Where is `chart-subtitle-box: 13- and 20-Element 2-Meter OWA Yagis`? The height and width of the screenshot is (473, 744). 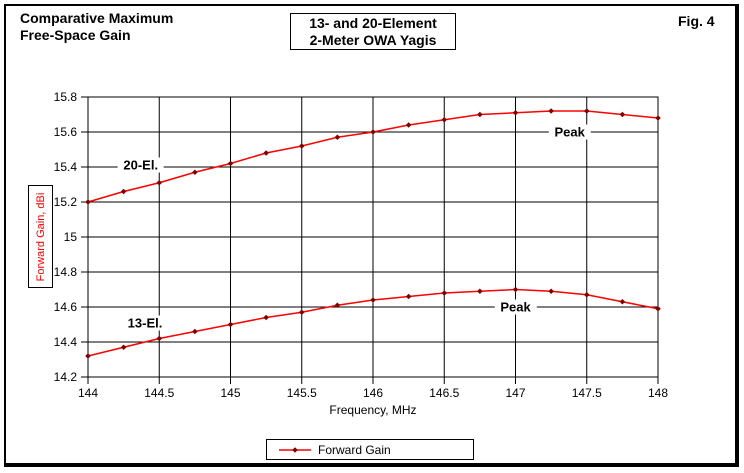 chart-subtitle-box: 13- and 20-Element 2-Meter OWA Yagis is located at coordinates (373, 31).